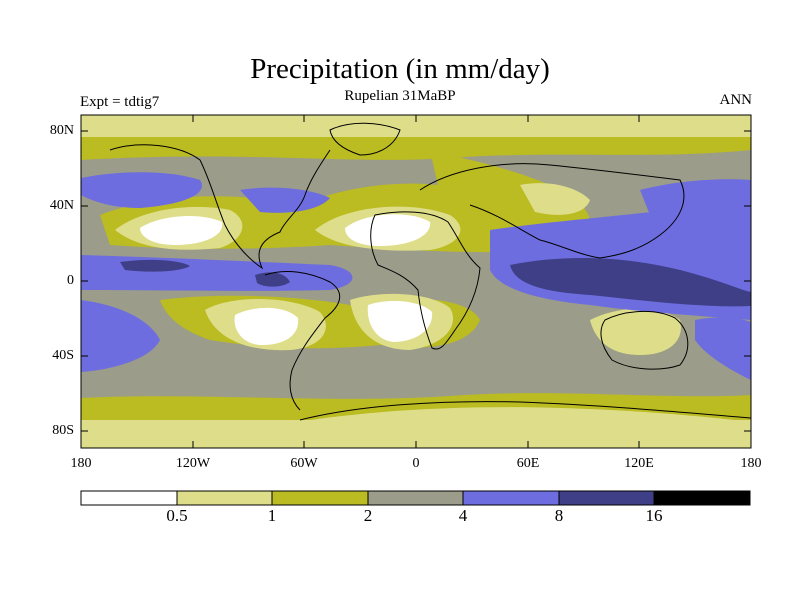 The image size is (800, 600). What do you see at coordinates (515, 427) in the screenshot?
I see `field-antarctica` at bounding box center [515, 427].